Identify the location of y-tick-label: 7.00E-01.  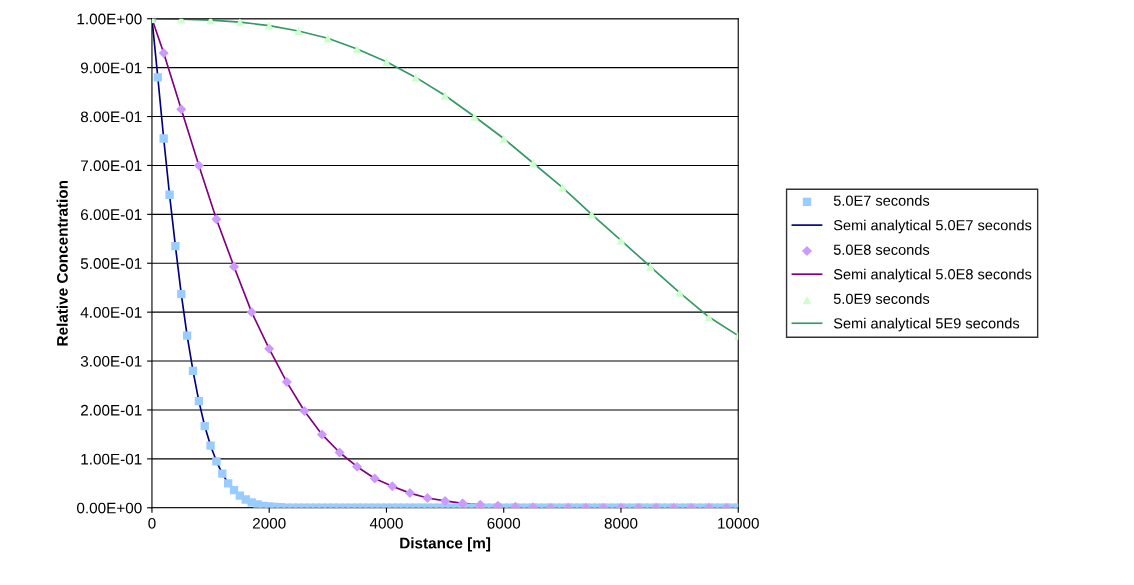
(111, 166).